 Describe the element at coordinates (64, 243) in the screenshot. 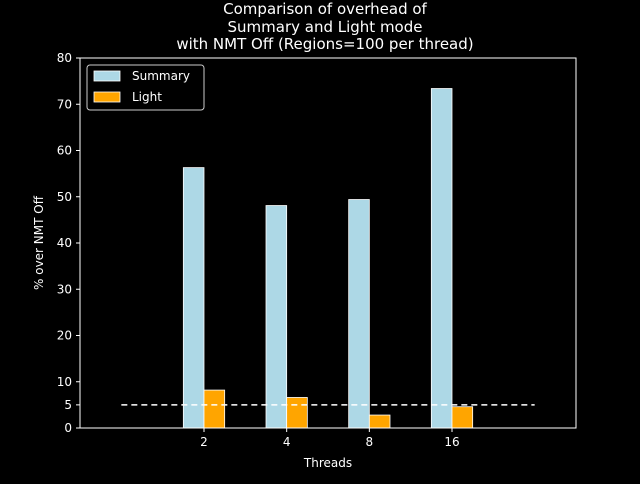

I see `y-tick-label: 40` at that location.